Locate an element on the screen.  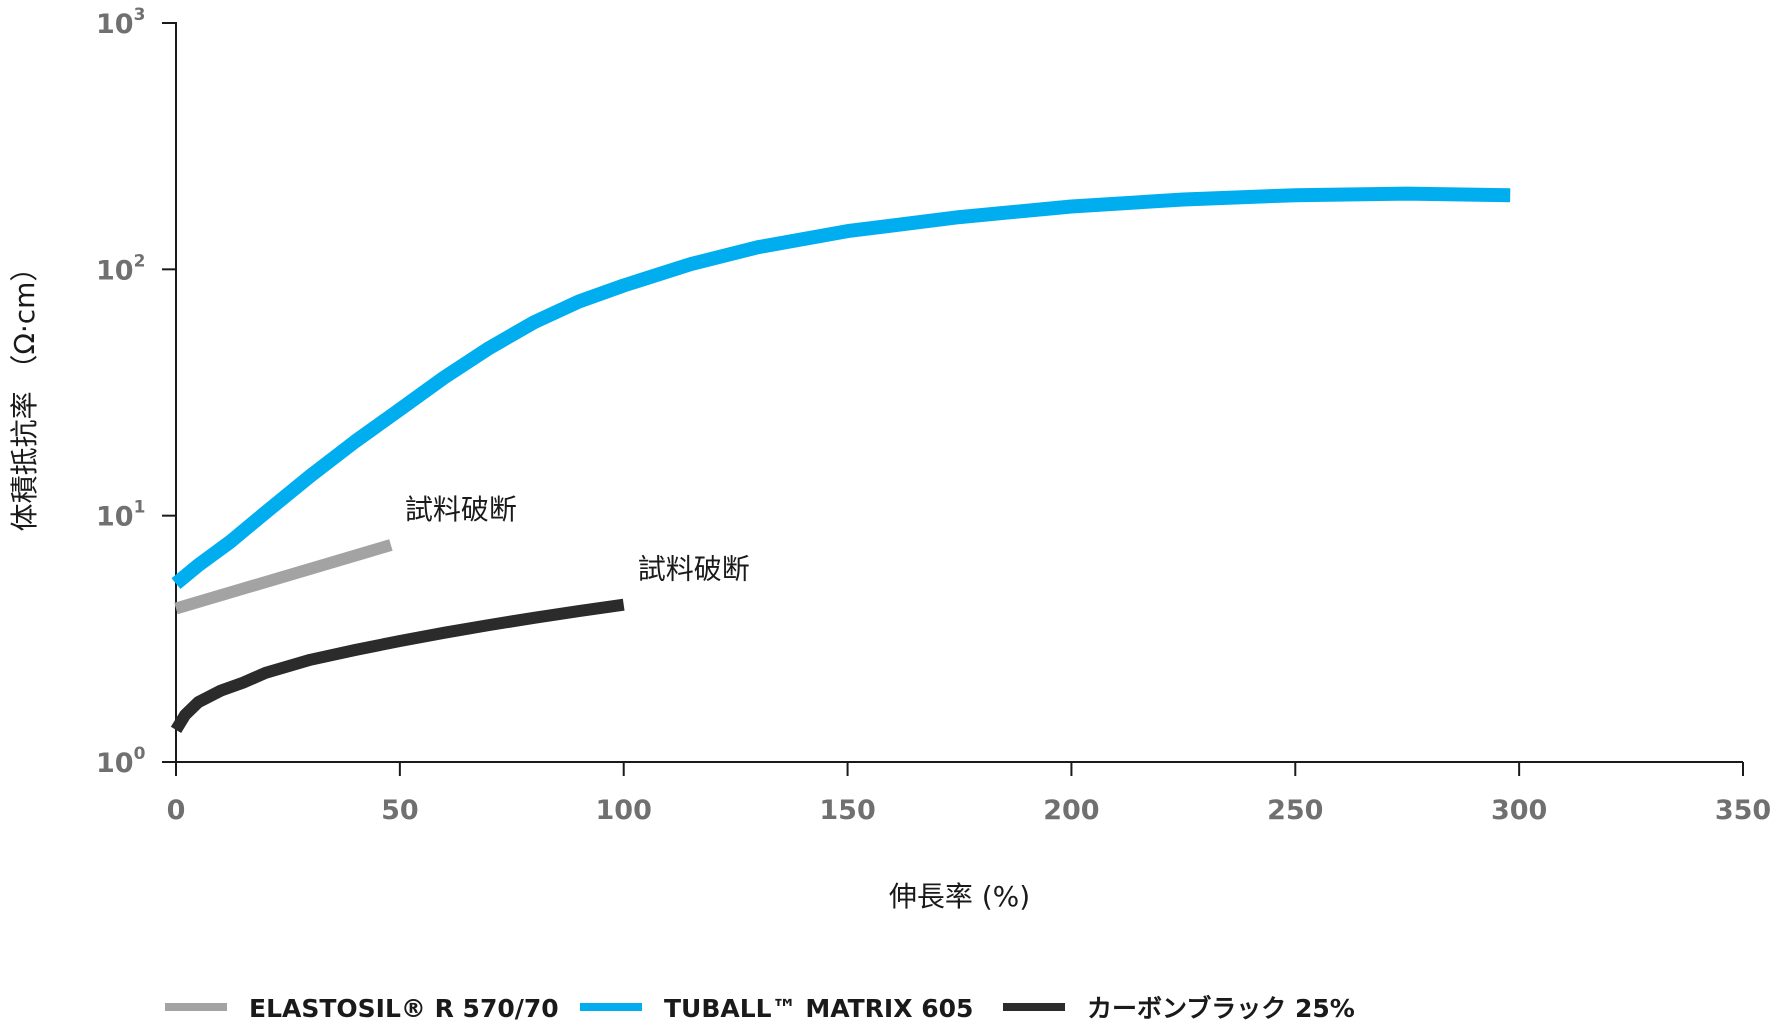
y-tick-label: 10⁰ is located at coordinates (121, 761).